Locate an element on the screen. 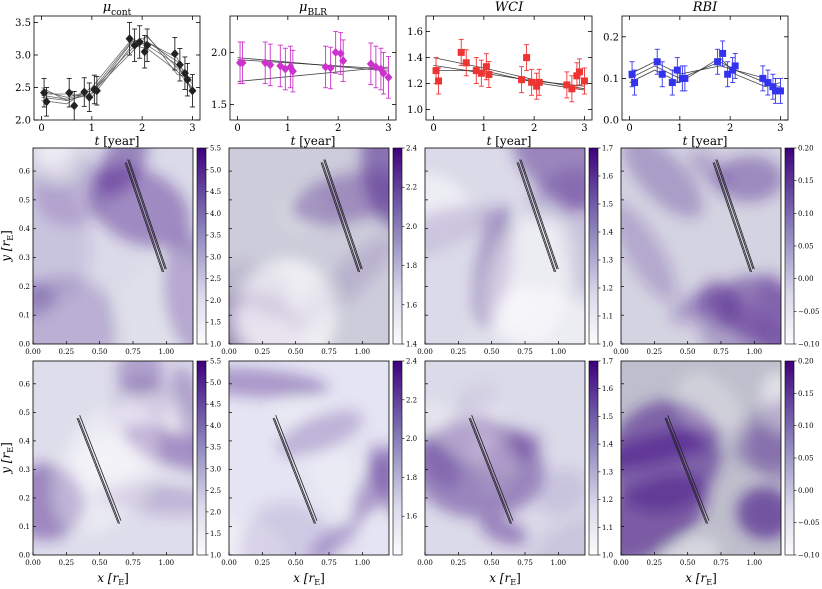 The height and width of the screenshot is (589, 822). panel-title: μcont is located at coordinates (117, 9).